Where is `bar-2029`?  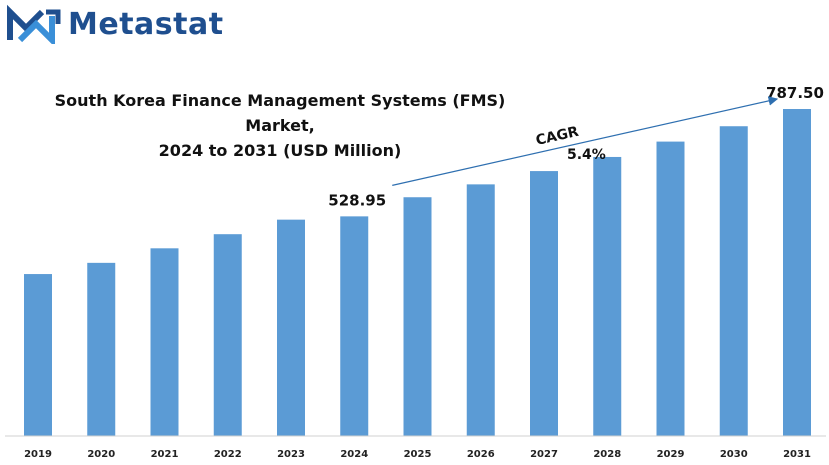 bar-2029 is located at coordinates (670, 288).